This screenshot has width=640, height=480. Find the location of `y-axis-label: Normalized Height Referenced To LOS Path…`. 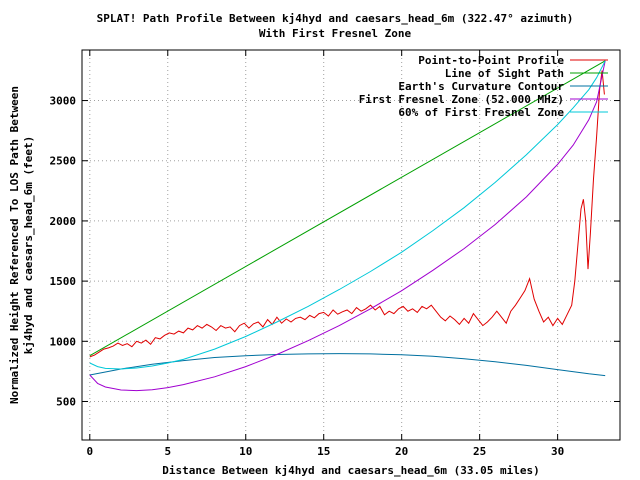

y-axis-label: Normalized Height Referenced To LOS Path… is located at coordinates (21, 245).